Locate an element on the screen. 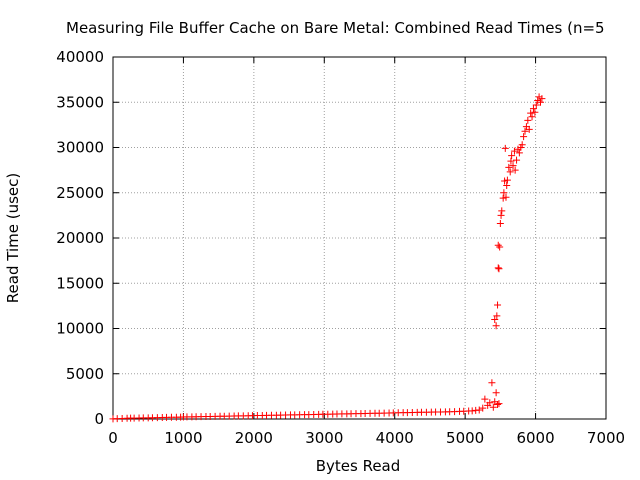 The image size is (640, 480). y-tick-label: 0 is located at coordinates (99, 419).